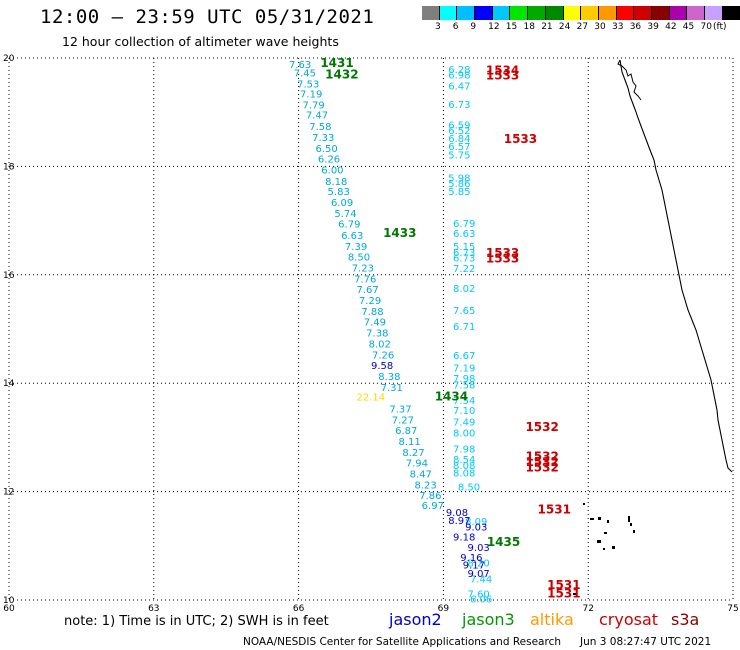  Describe the element at coordinates (8, 493) in the screenshot. I see `y-tick-label: 12` at that location.